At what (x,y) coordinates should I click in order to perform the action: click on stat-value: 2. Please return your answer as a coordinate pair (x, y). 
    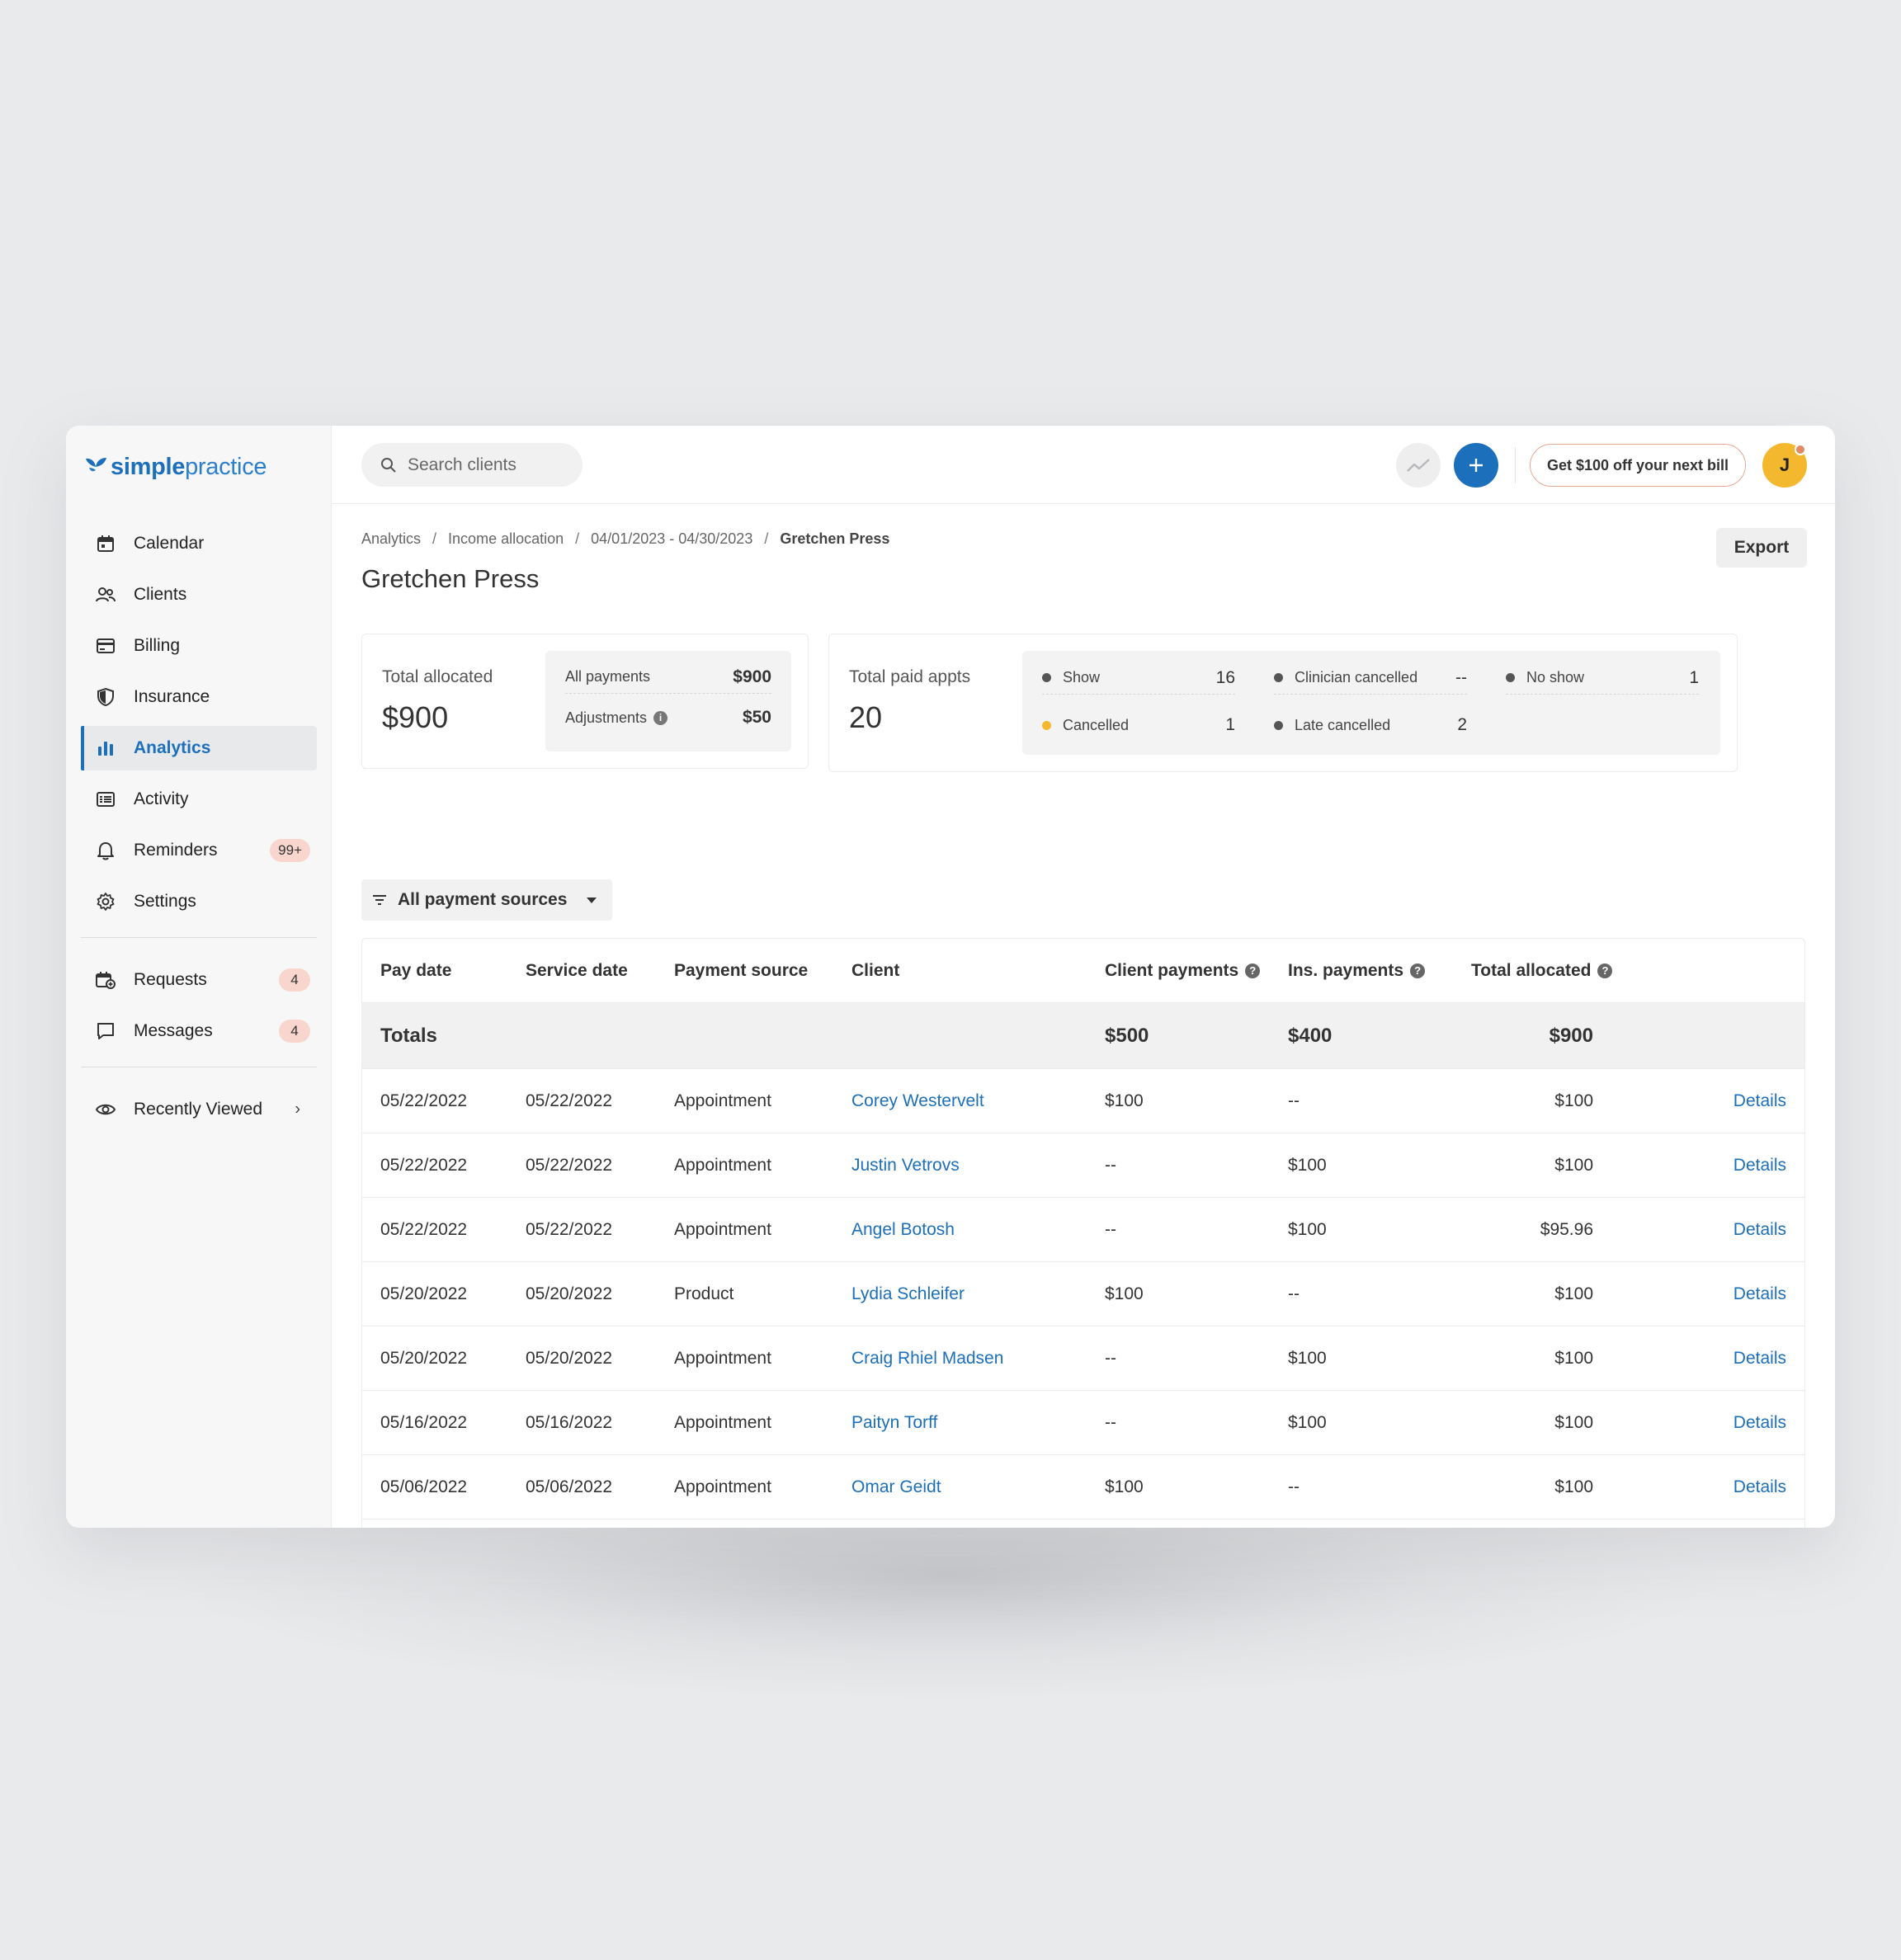
    Looking at the image, I should click on (1462, 724).